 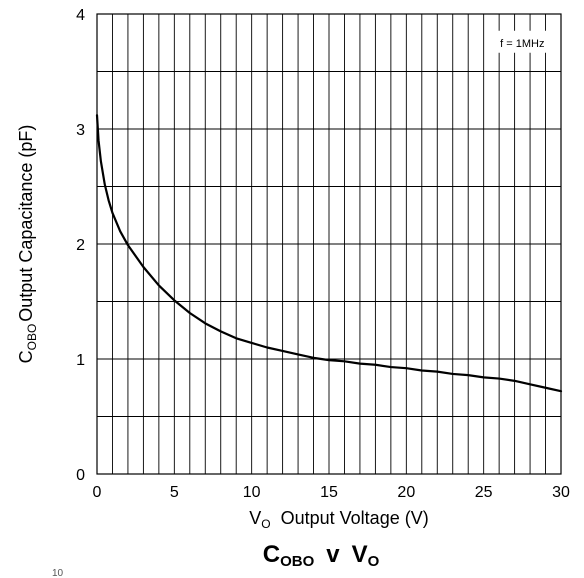 I want to click on x-tick-label: 30, so click(x=561, y=492).